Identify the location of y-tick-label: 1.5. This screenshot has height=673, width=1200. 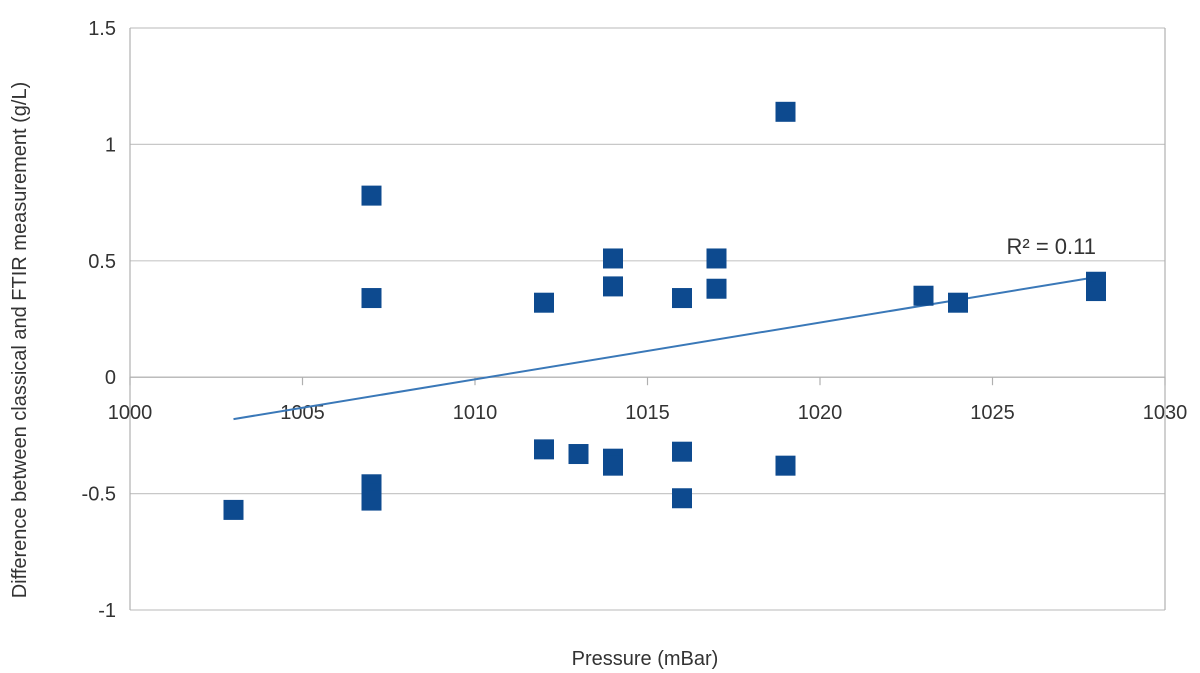
(102, 29).